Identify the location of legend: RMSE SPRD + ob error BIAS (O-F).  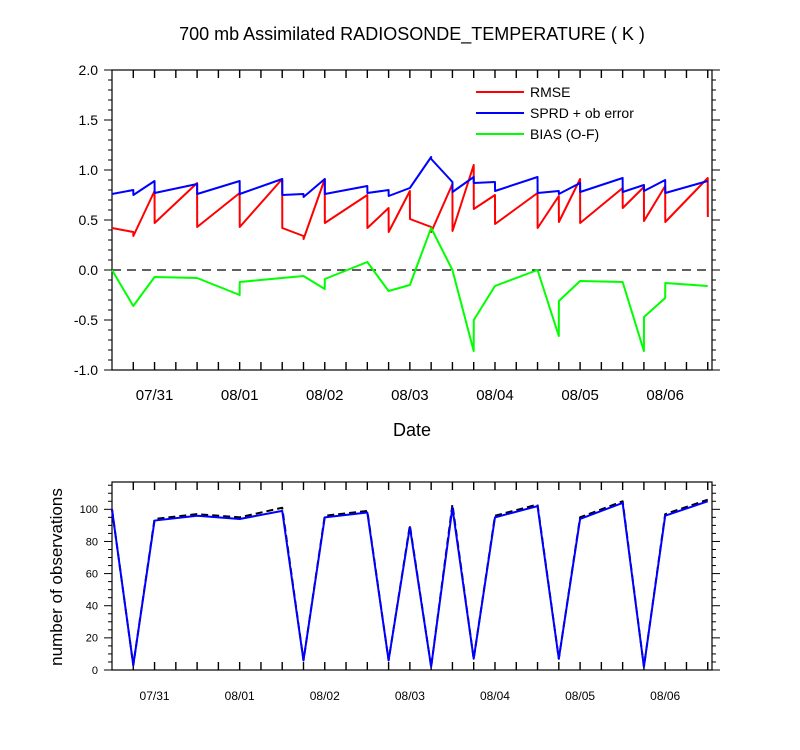
(555, 113).